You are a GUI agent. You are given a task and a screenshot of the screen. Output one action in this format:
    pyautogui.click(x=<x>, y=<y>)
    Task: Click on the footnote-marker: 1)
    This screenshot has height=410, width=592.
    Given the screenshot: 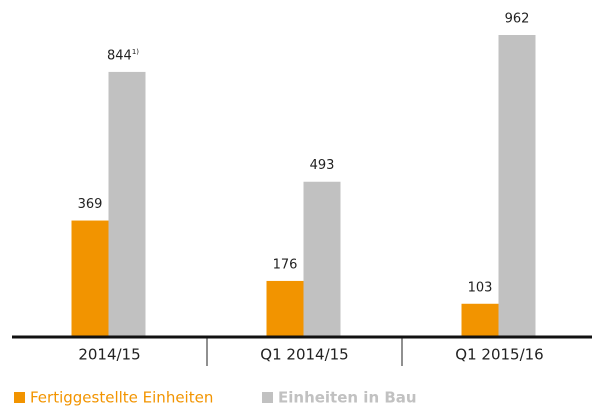 What is the action you would take?
    pyautogui.click(x=135, y=52)
    